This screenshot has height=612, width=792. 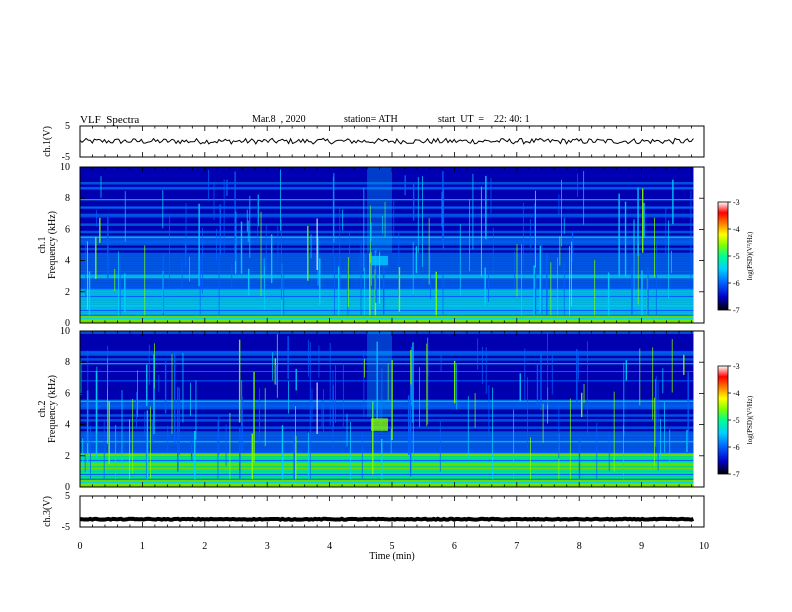 I want to click on figure-title: VLF Spectra, so click(x=110, y=120).